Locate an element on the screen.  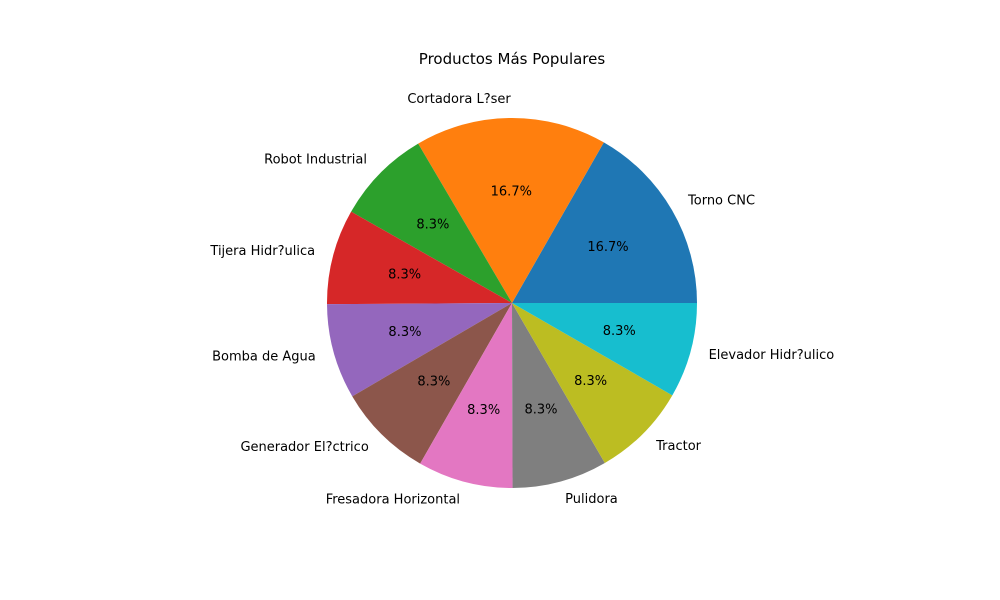
slice-percent-4: 8.3% is located at coordinates (404, 332).